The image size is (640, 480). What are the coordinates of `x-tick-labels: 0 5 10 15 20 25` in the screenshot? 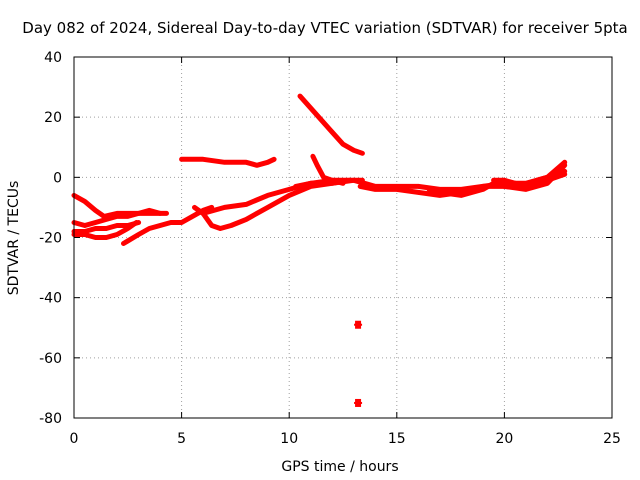 It's located at (345, 439).